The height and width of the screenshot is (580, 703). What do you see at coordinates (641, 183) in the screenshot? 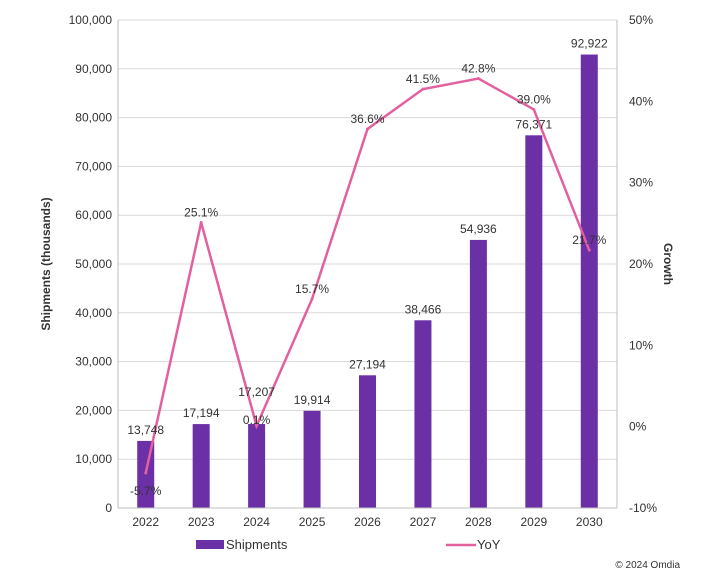
I see `y2-tick-label: 30%` at bounding box center [641, 183].